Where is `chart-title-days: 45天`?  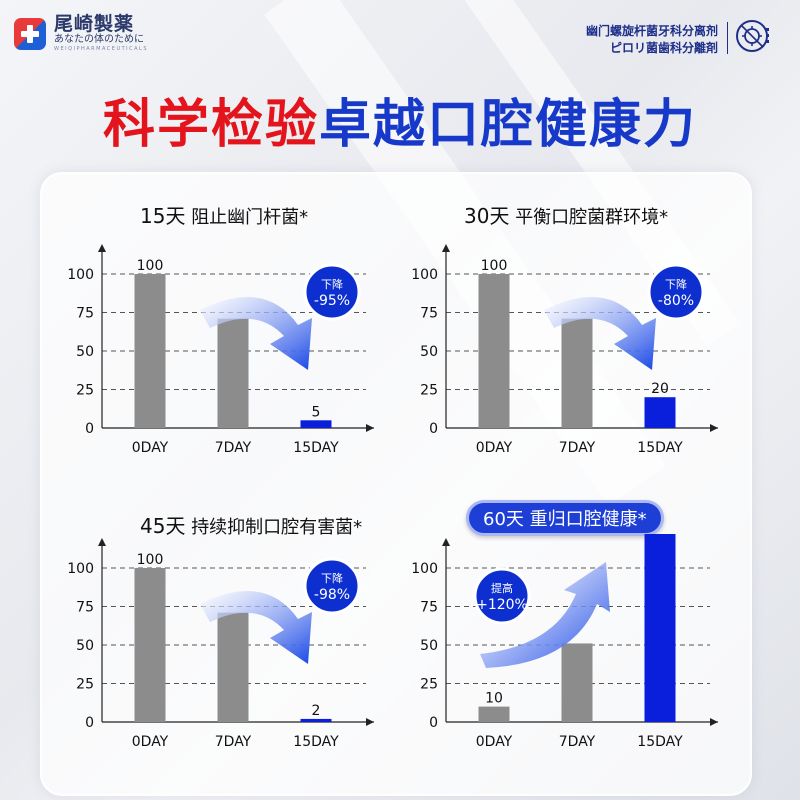 chart-title-days: 45天 is located at coordinates (163, 526).